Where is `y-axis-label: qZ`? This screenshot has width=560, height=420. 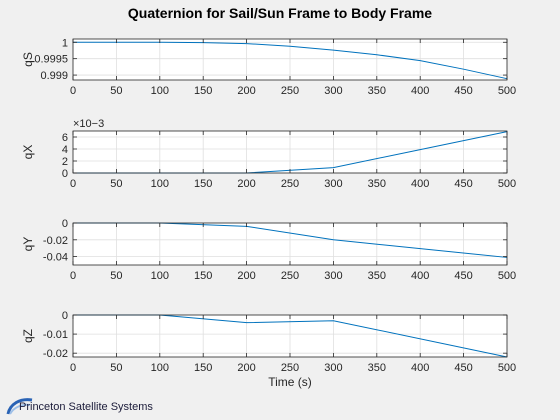
y-axis-label: qZ is located at coordinates (28, 336).